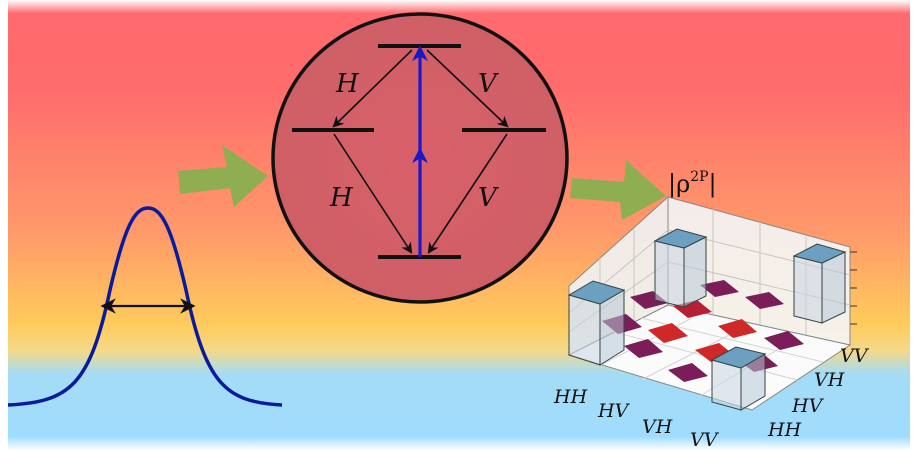 The image size is (918, 450). What do you see at coordinates (341, 198) in the screenshot?
I see `label-lower-left-h: H` at bounding box center [341, 198].